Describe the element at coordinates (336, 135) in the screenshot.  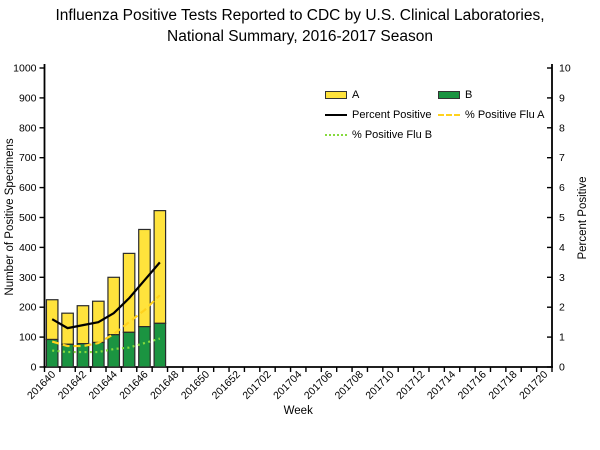
I see `pct-flu-b-line-swatch` at that location.